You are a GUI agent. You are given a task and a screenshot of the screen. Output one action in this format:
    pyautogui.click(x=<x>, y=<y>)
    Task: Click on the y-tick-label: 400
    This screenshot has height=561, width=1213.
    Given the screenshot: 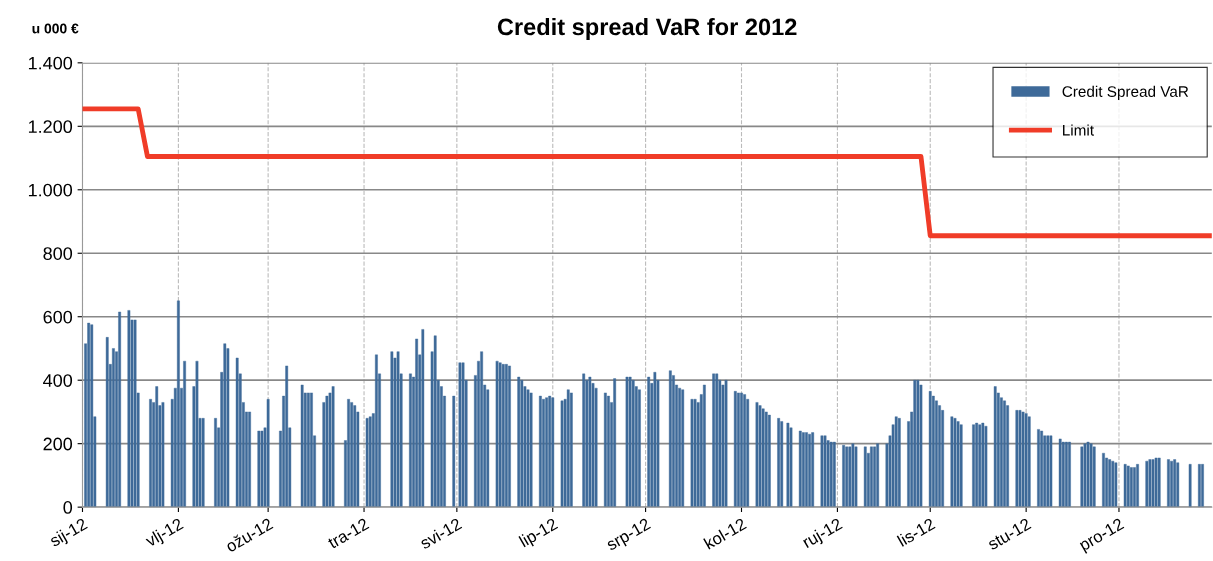 What is the action you would take?
    pyautogui.click(x=58, y=380)
    